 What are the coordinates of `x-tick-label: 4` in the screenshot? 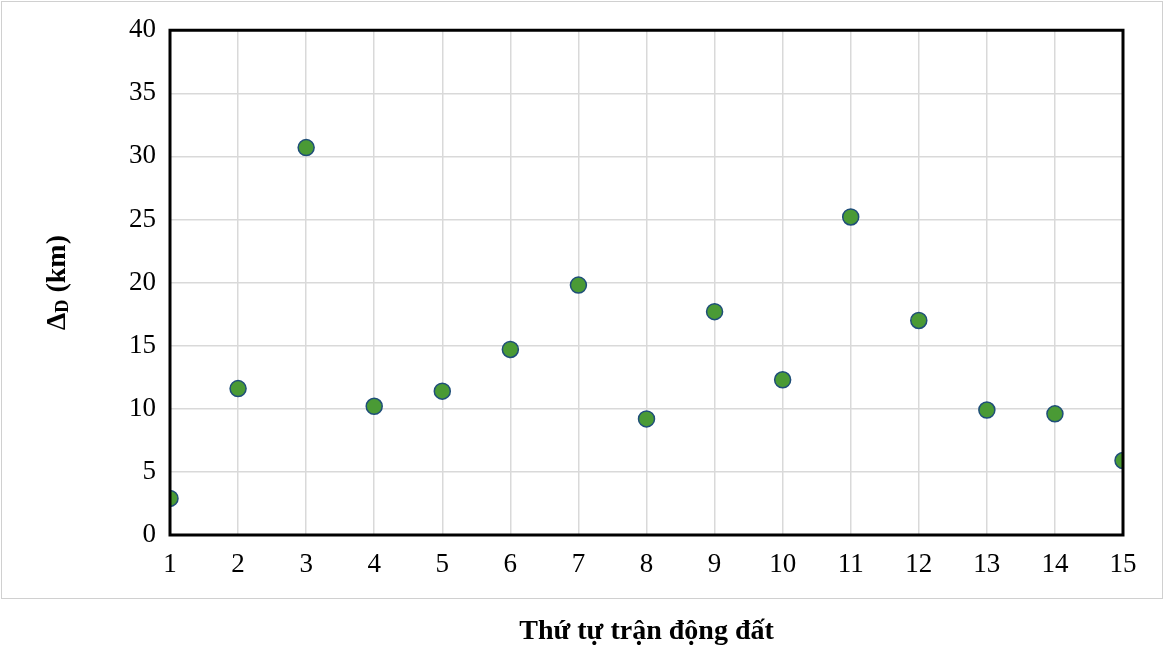 It's located at (374, 563).